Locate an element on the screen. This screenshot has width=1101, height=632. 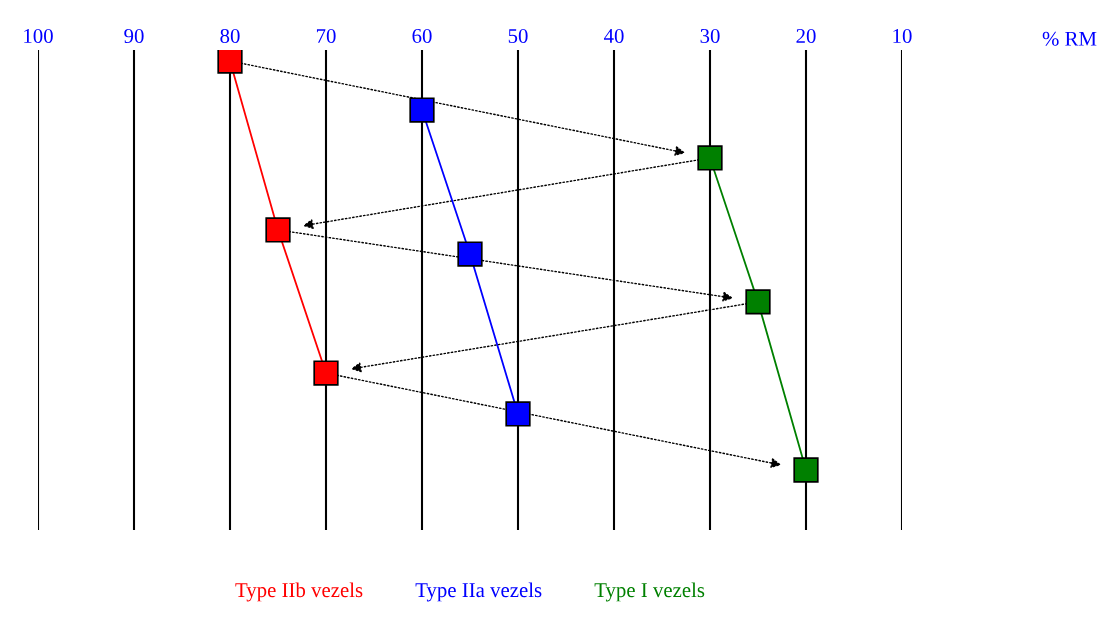
text: Type IIb vezels is located at coordinates (299, 592).